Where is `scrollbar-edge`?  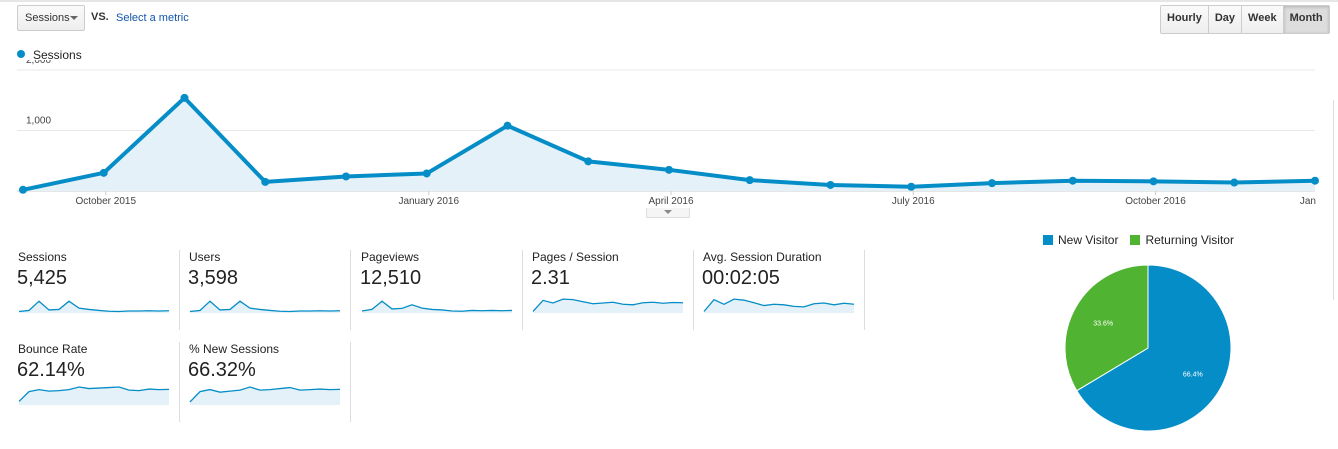 scrollbar-edge is located at coordinates (1333, 200).